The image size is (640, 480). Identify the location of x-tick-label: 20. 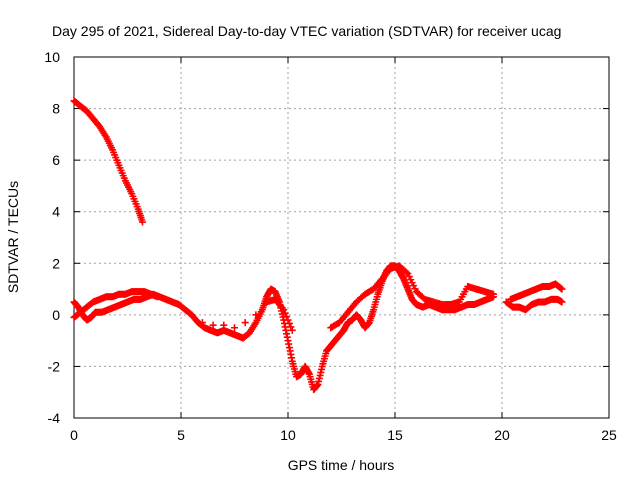
(502, 435).